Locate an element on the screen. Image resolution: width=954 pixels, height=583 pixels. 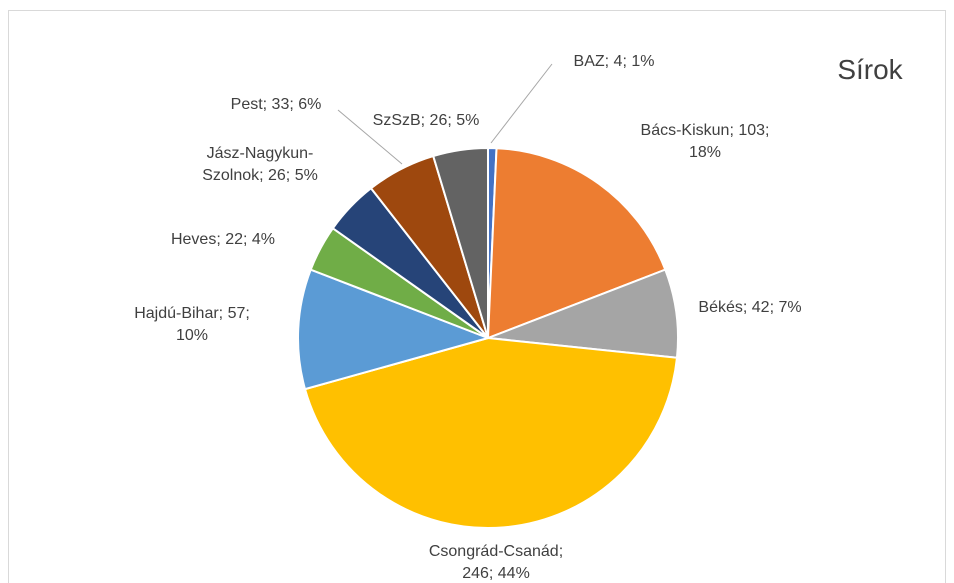
data-label: Hajdú-Bihar; 57; 10% is located at coordinates (192, 324).